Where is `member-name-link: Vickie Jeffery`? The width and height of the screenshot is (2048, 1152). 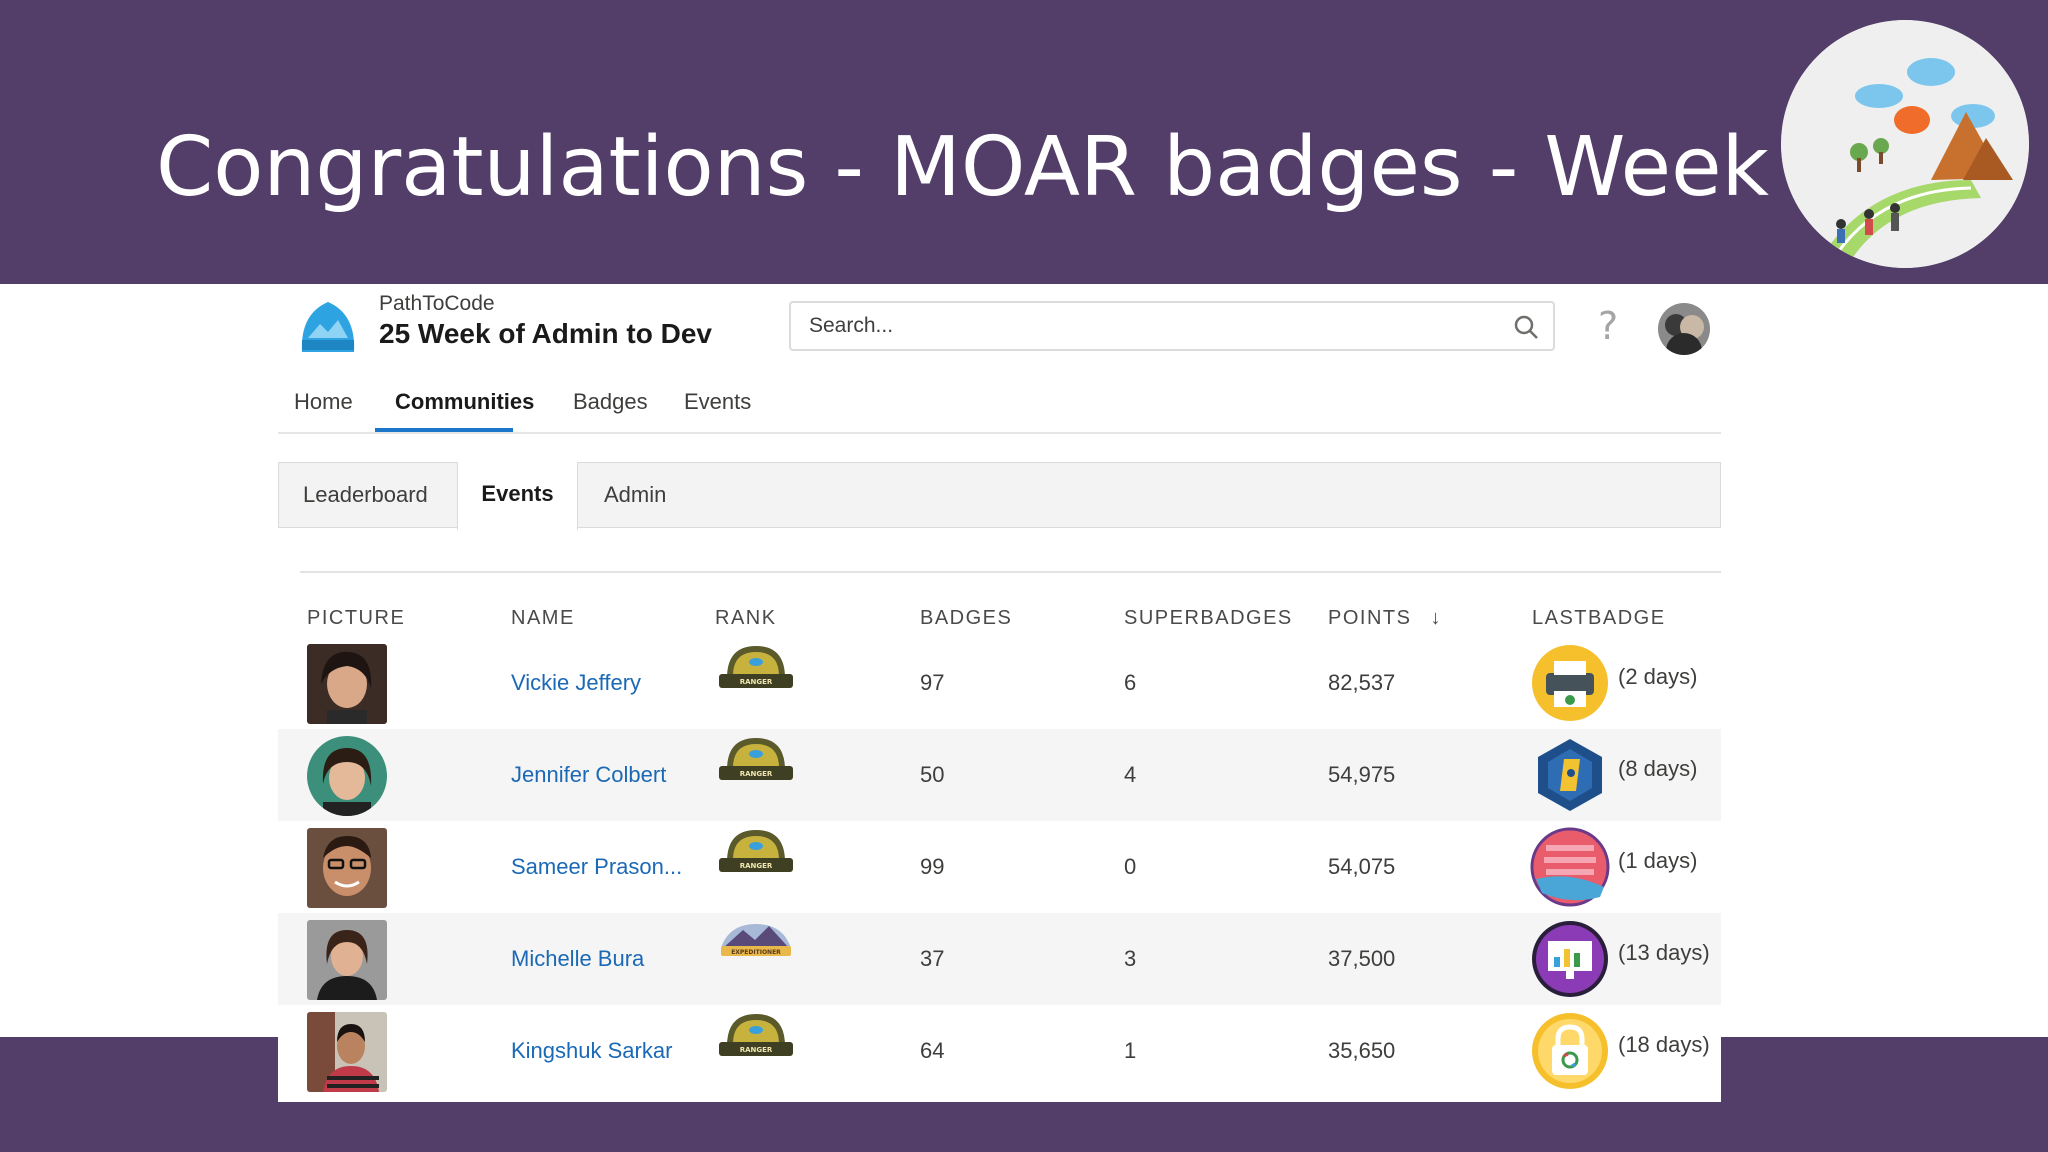 member-name-link: Vickie Jeffery is located at coordinates (576, 682).